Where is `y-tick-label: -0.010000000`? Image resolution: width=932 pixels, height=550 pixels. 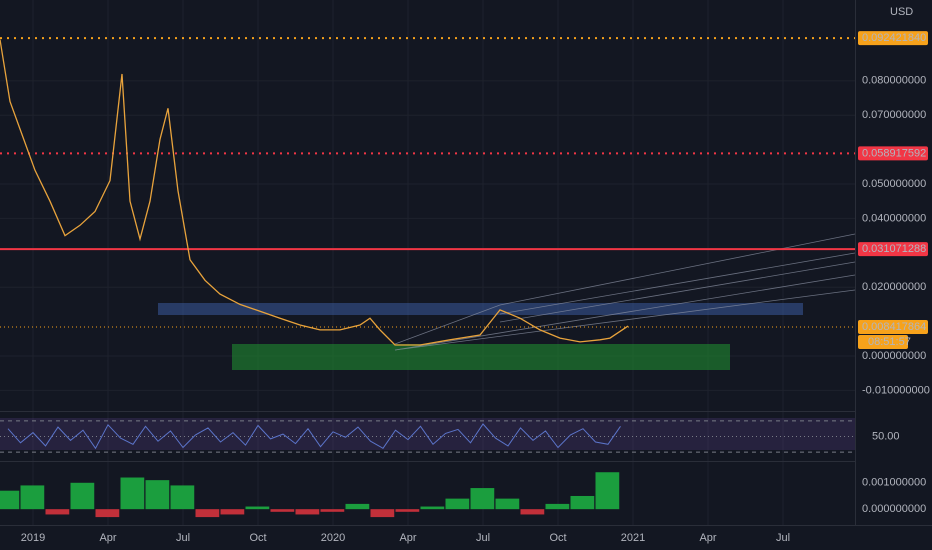
y-tick-label: -0.010000000 is located at coordinates (896, 390).